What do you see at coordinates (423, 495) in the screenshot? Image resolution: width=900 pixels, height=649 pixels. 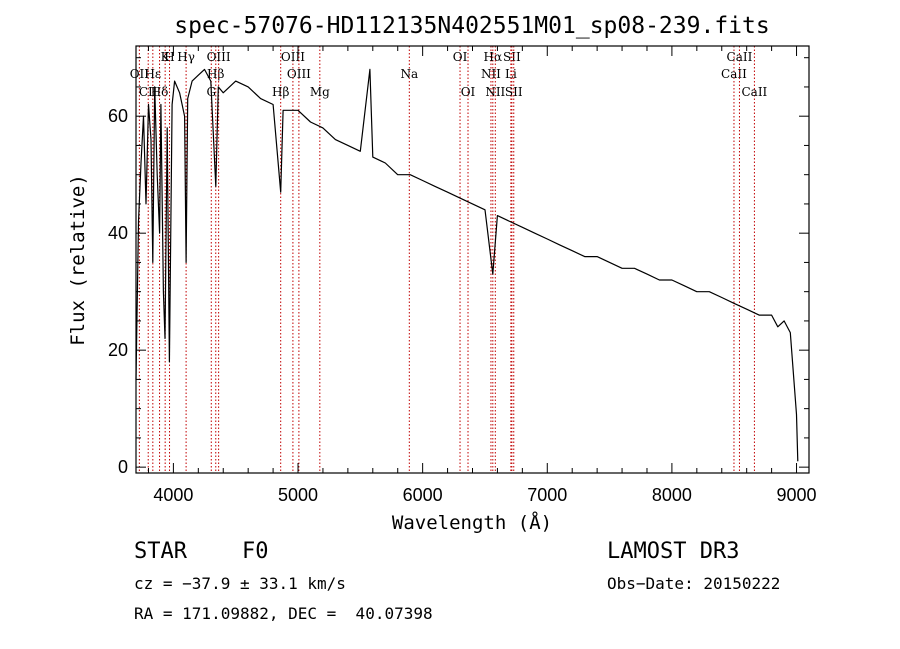 I see `x-tick-label: 6000` at bounding box center [423, 495].